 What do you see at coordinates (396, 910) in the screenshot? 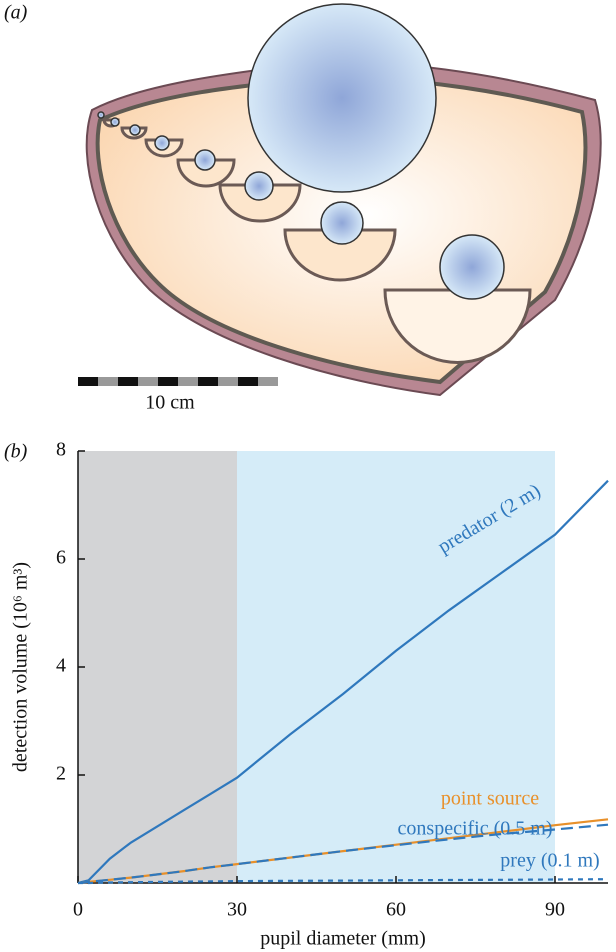
I see `x-tick-label: 60` at bounding box center [396, 910].